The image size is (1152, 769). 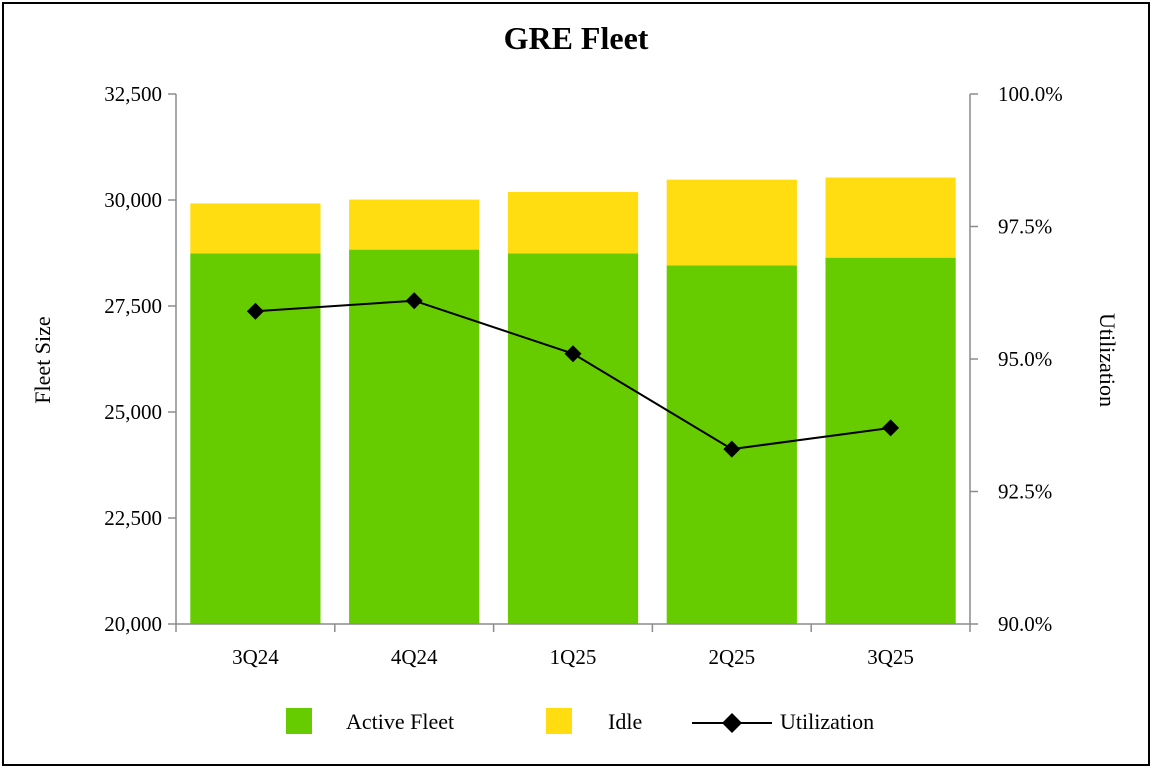 What do you see at coordinates (133, 306) in the screenshot?
I see `y-tick-label-left: 27,500` at bounding box center [133, 306].